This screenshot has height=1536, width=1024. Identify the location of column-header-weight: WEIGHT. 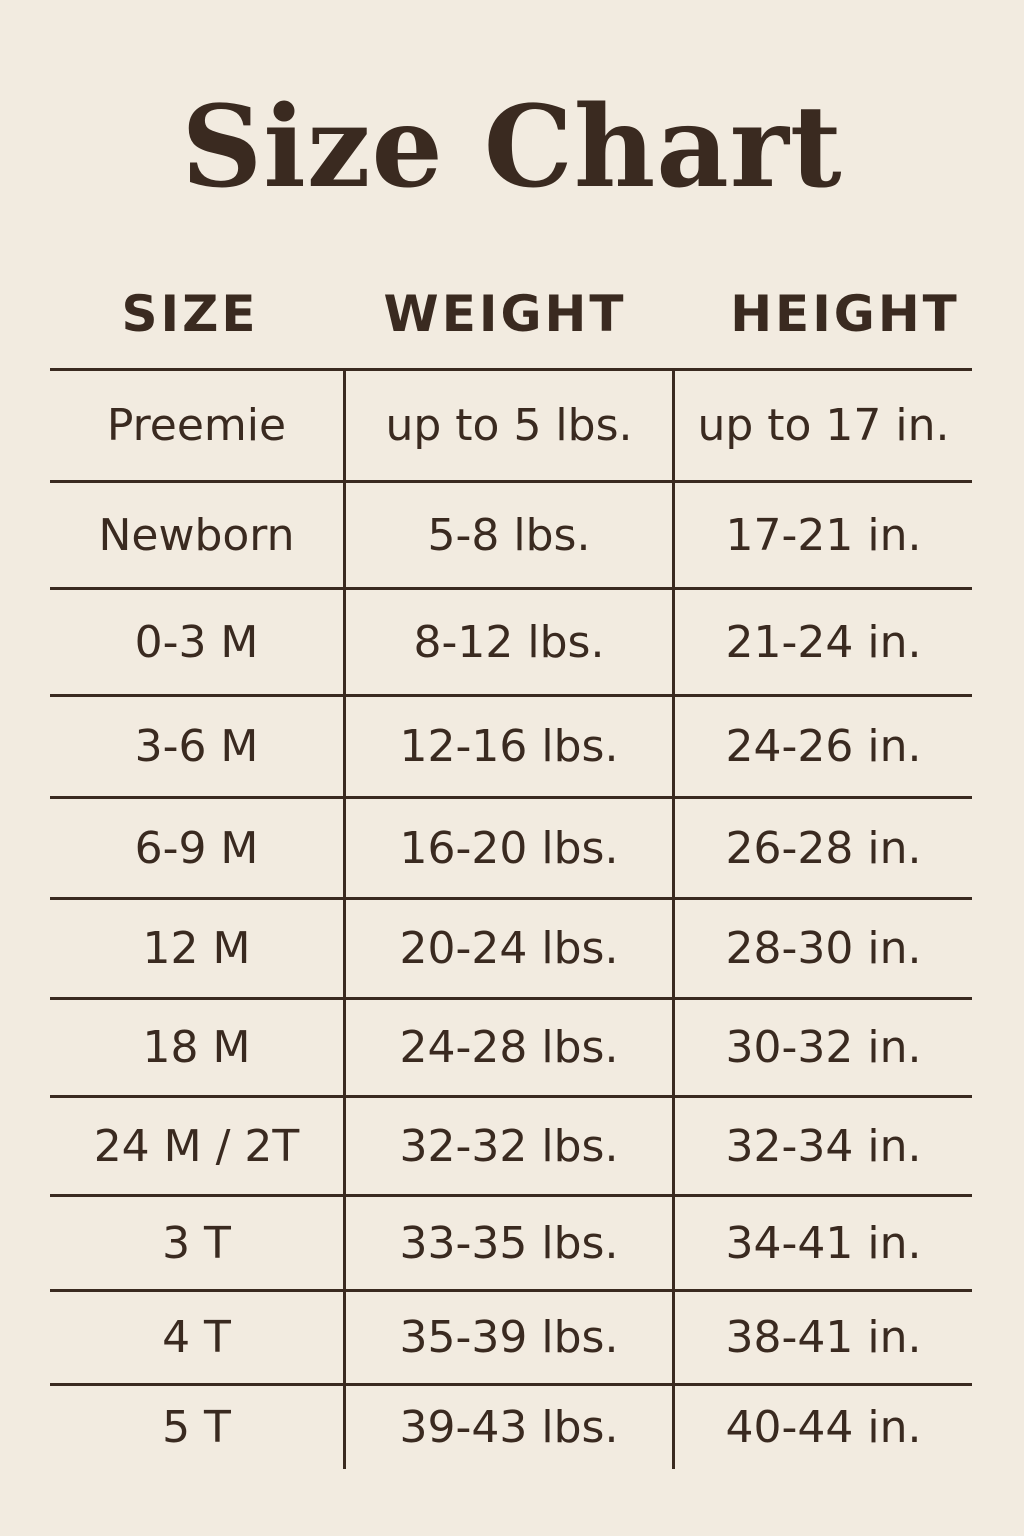
(505, 314).